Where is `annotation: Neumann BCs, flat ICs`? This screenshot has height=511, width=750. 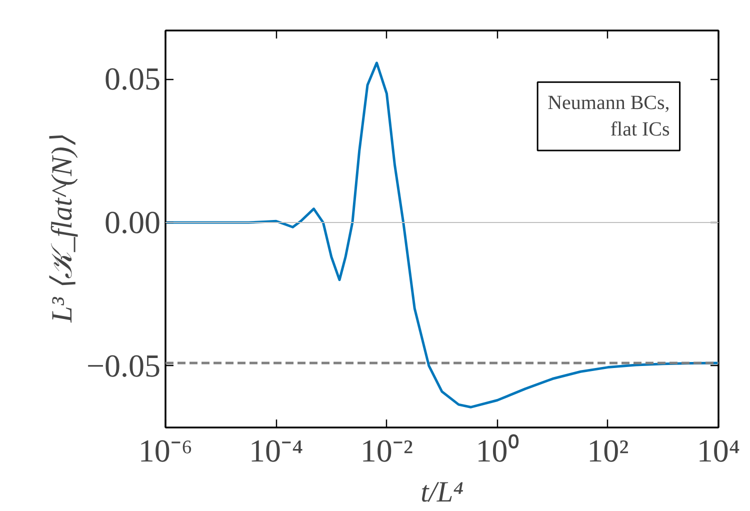 annotation: Neumann BCs, flat ICs is located at coordinates (609, 116).